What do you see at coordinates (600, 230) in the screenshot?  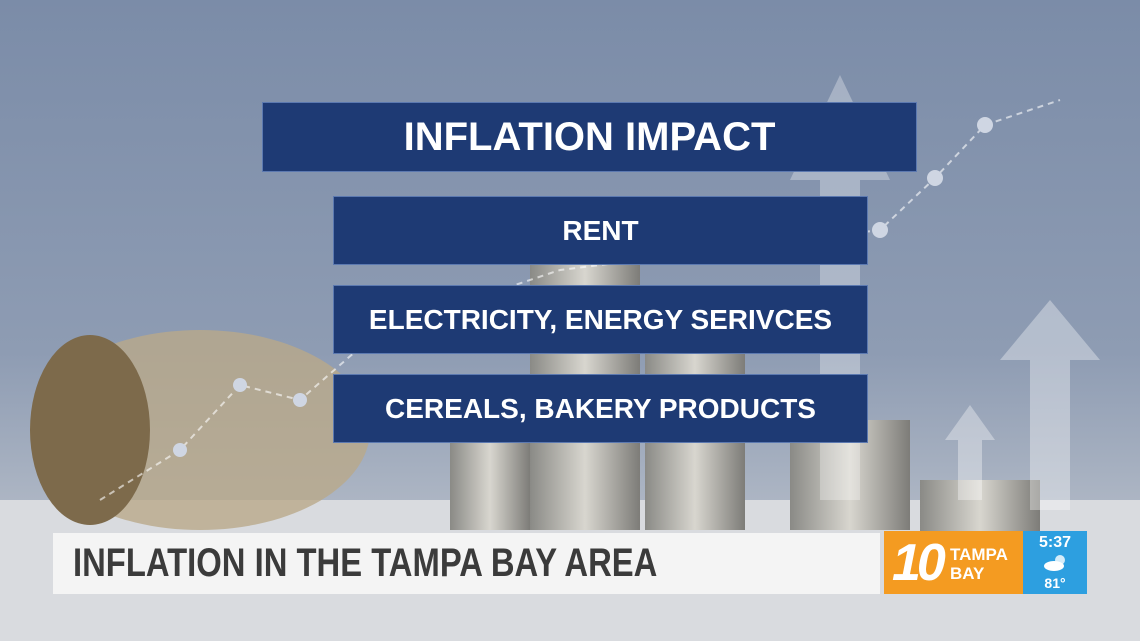 I see `panel-item: RENT` at bounding box center [600, 230].